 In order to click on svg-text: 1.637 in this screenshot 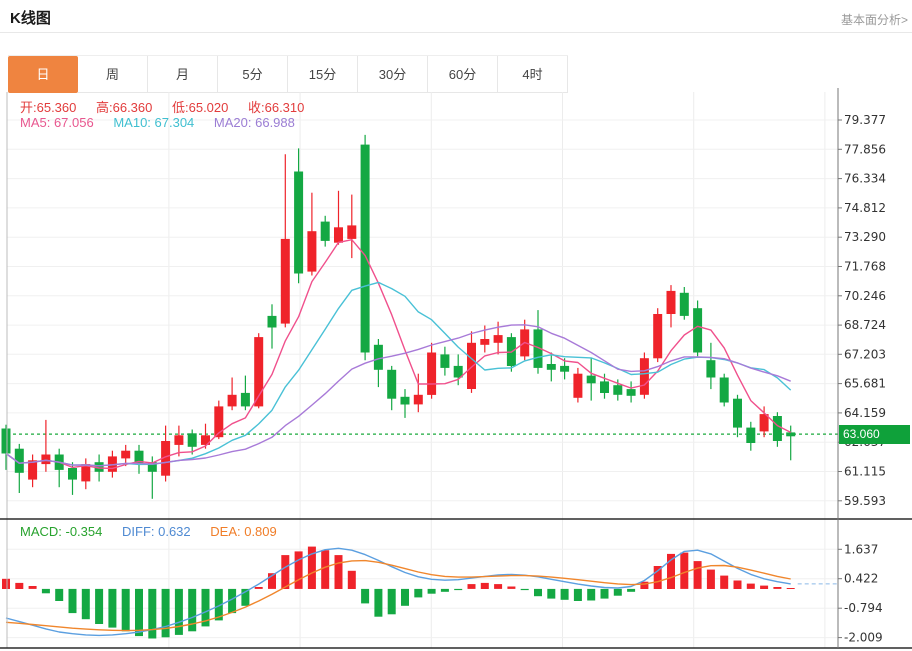, I will do `click(861, 549)`.